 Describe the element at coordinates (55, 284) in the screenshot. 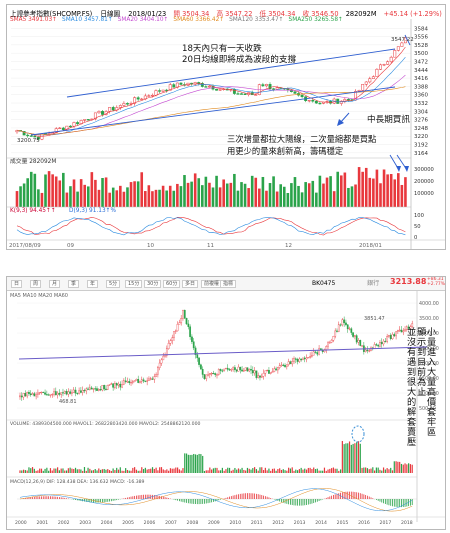

I see `toolbar-button: 月` at that location.